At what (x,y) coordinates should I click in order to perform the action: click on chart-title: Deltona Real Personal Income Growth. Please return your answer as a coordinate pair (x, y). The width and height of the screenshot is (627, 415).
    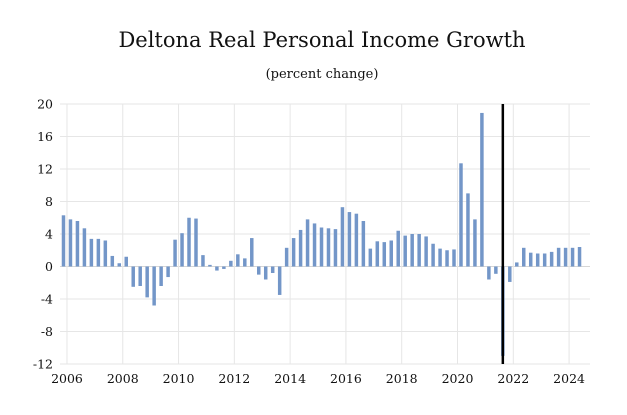
    Looking at the image, I should click on (321, 40).